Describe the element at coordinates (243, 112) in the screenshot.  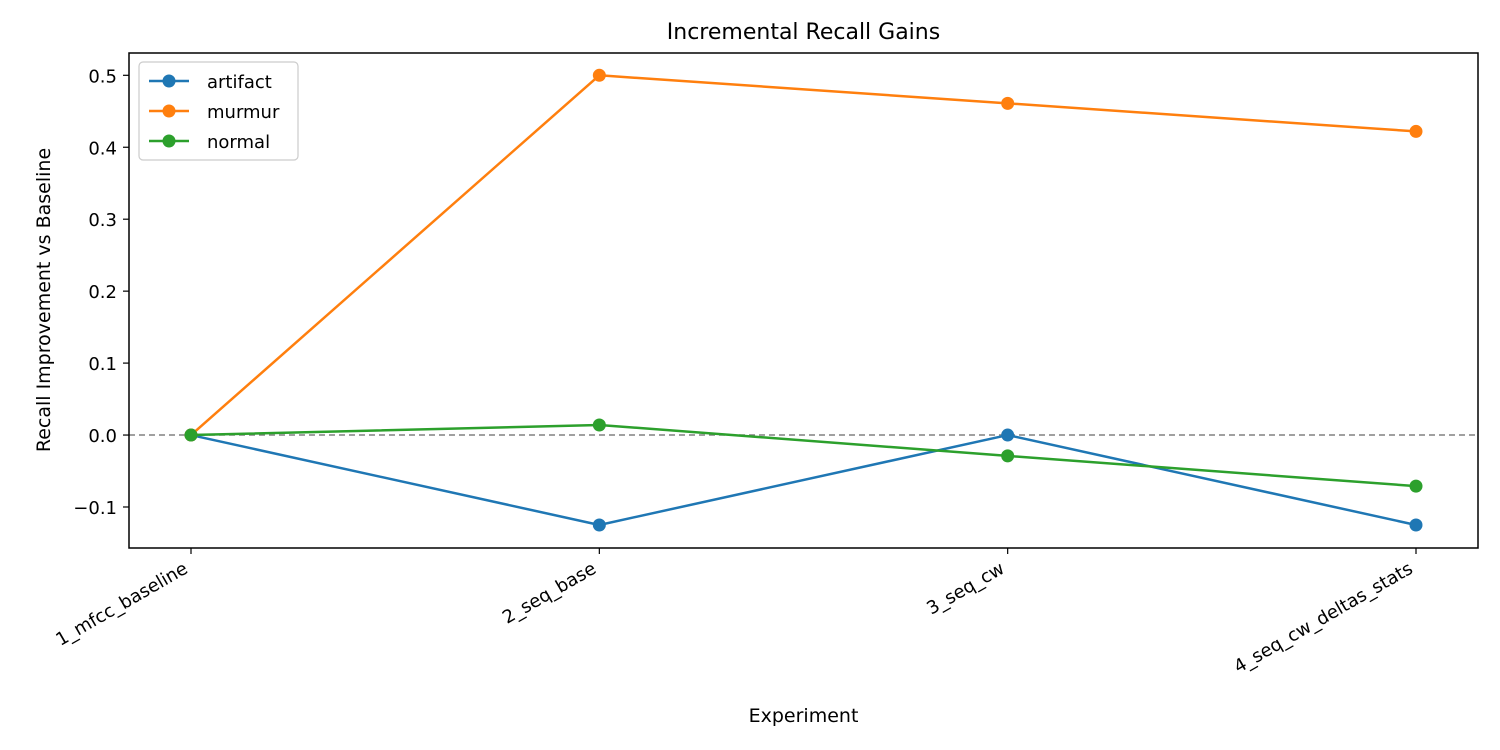
I see `legend-label-murmur: murmur` at that location.